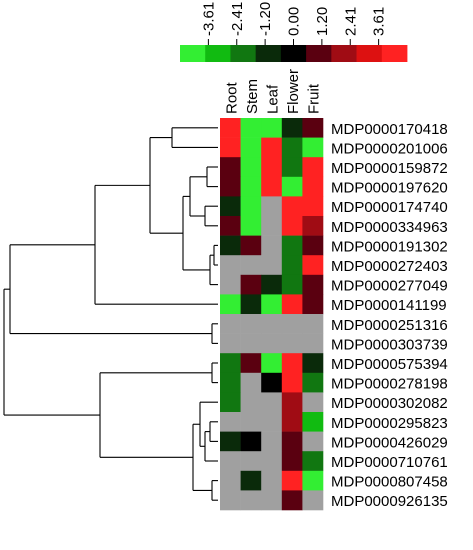  What do you see at coordinates (389, 207) in the screenshot?
I see `row-label: MDP0000174740` at bounding box center [389, 207].